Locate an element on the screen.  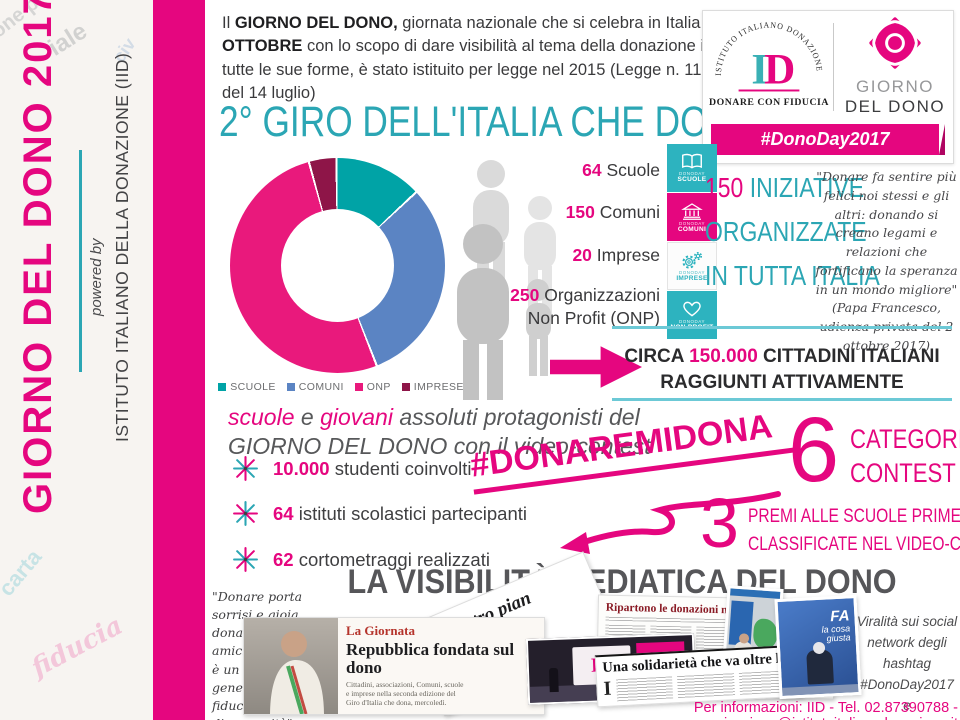
bullet-cortometraggi: 62 cortometraggi realizzati is located at coordinates (361, 559).